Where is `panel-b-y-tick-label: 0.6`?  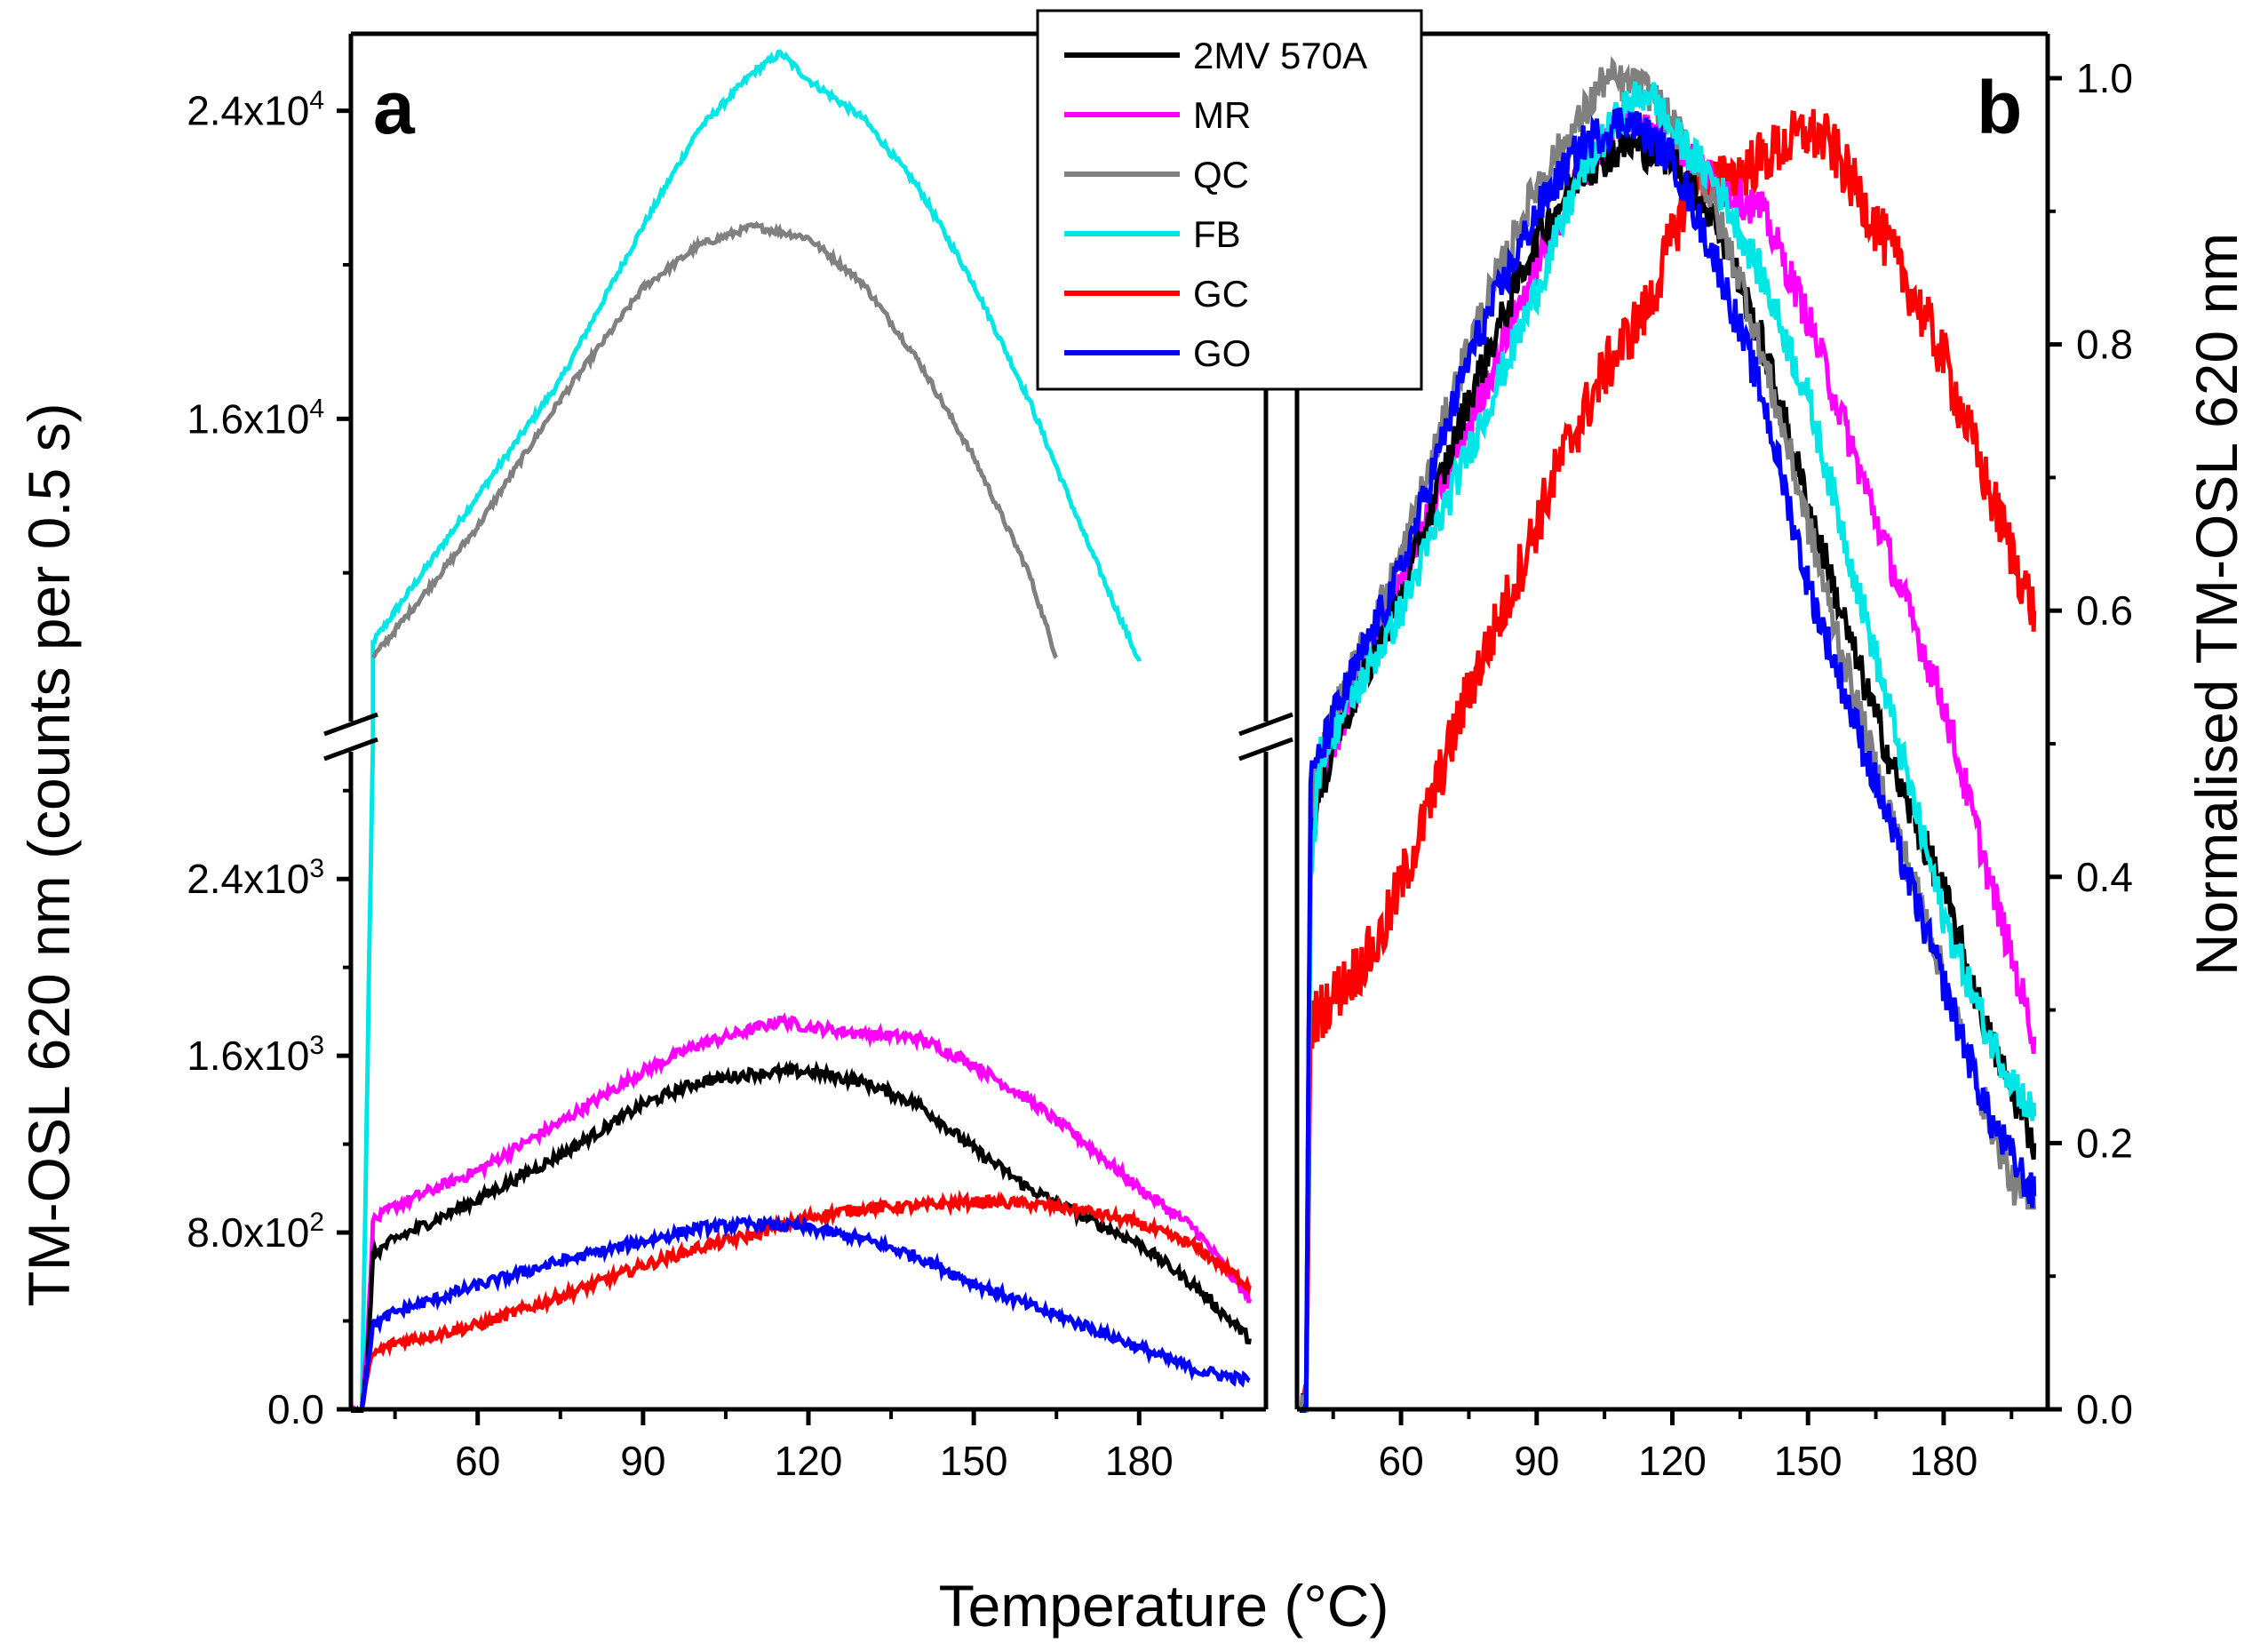
panel-b-y-tick-label: 0.6 is located at coordinates (2104, 611).